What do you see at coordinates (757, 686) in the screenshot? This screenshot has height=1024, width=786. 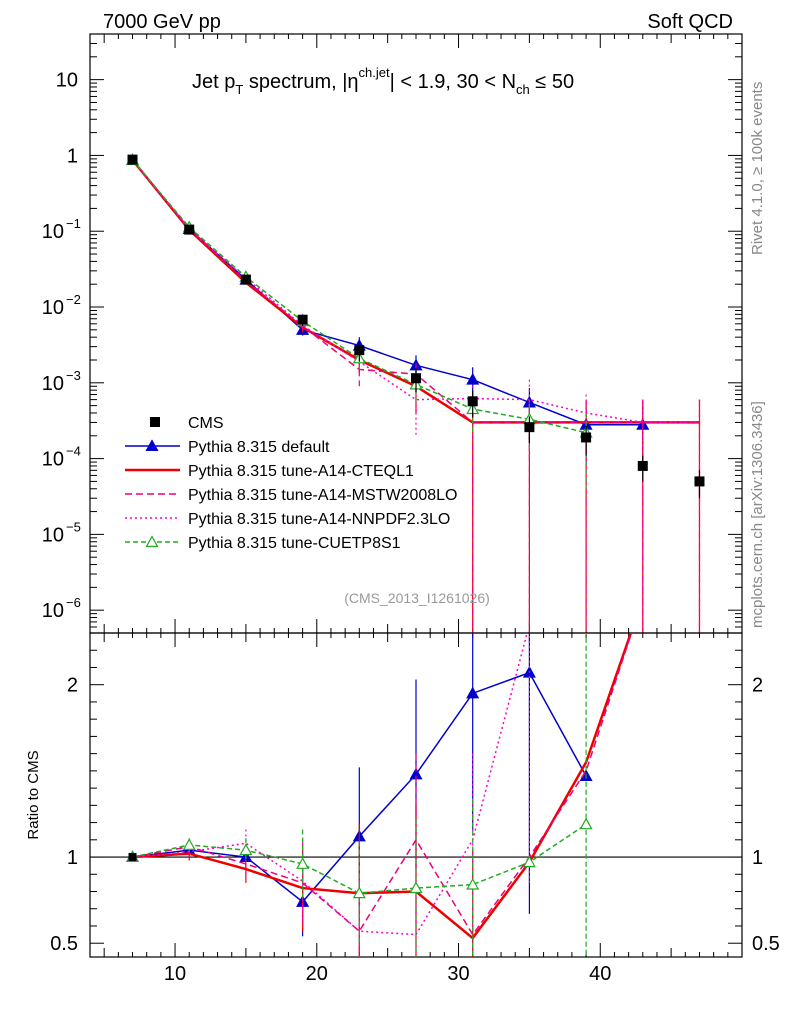 I see `ratio-tick-label-right: 2` at bounding box center [757, 686].